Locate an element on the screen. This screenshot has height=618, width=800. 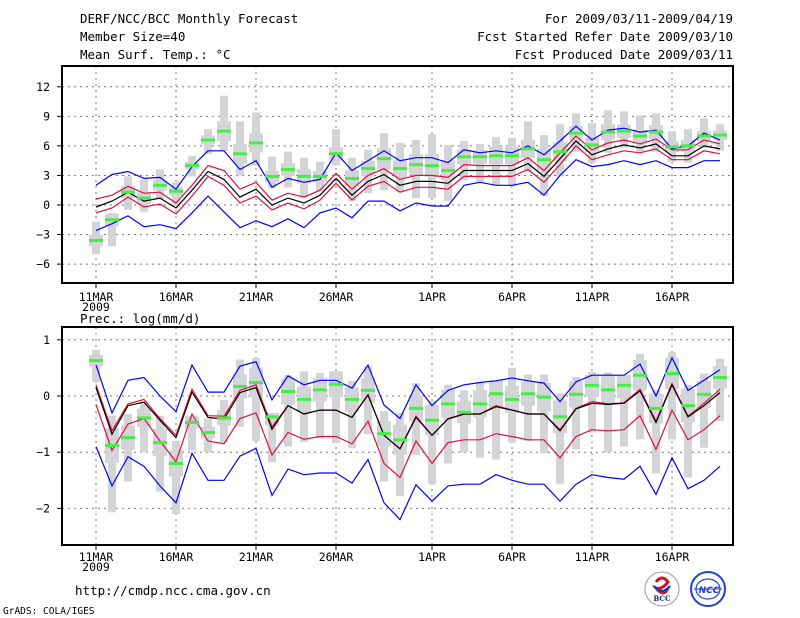
y-tick-label: 12 is located at coordinates (43, 87).